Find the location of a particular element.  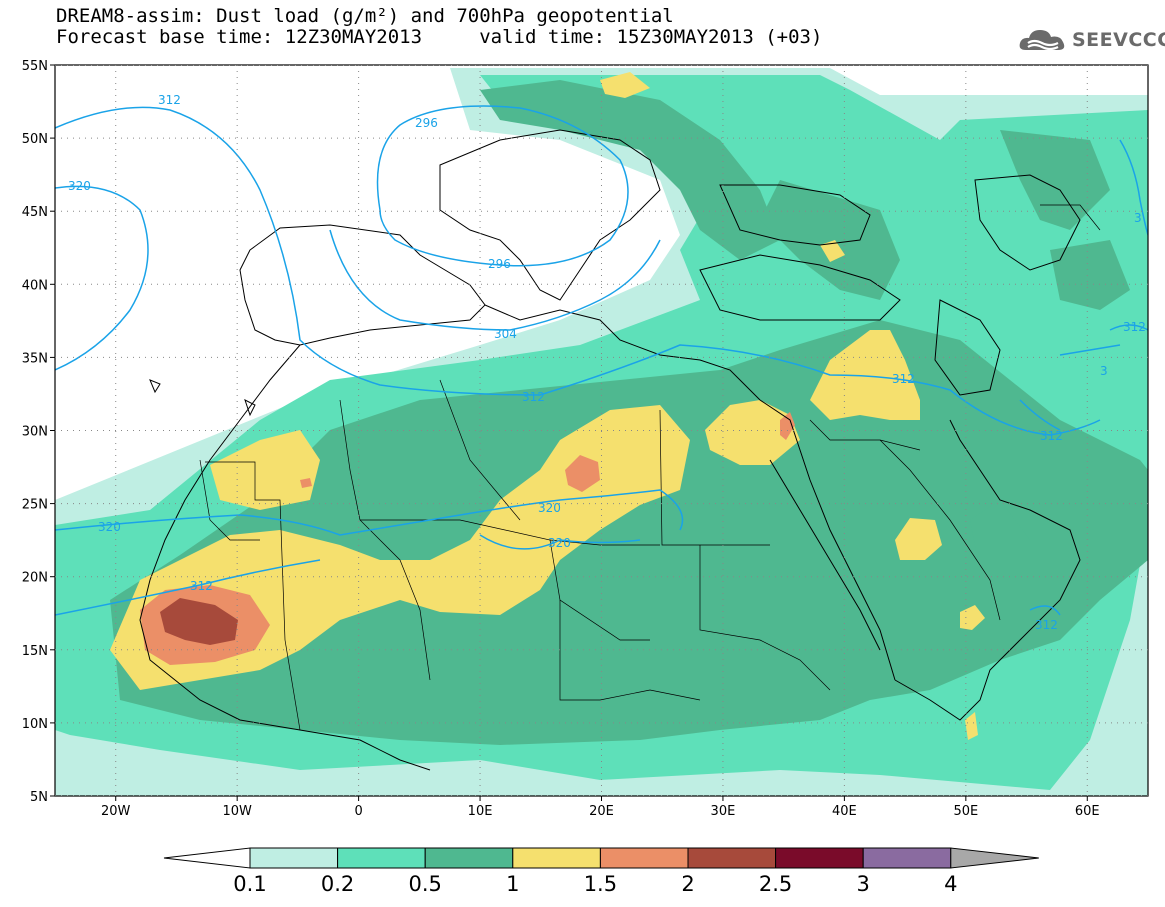

lat-tick-label: 55N is located at coordinates (35, 66).